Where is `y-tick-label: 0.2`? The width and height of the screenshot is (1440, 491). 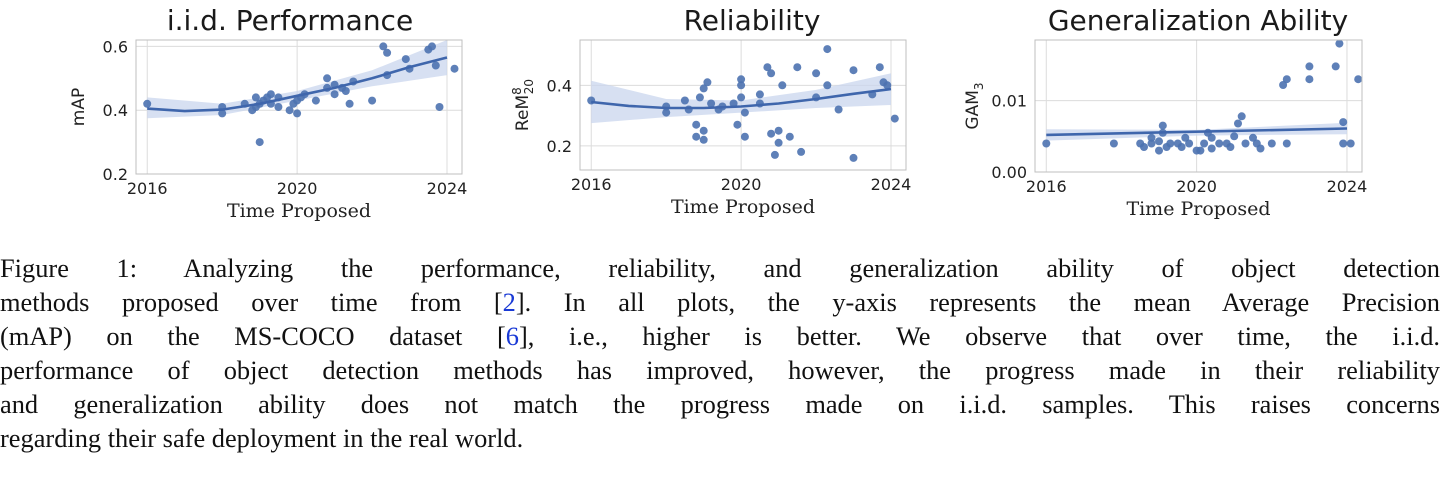 y-tick-label: 0.2 is located at coordinates (115, 174).